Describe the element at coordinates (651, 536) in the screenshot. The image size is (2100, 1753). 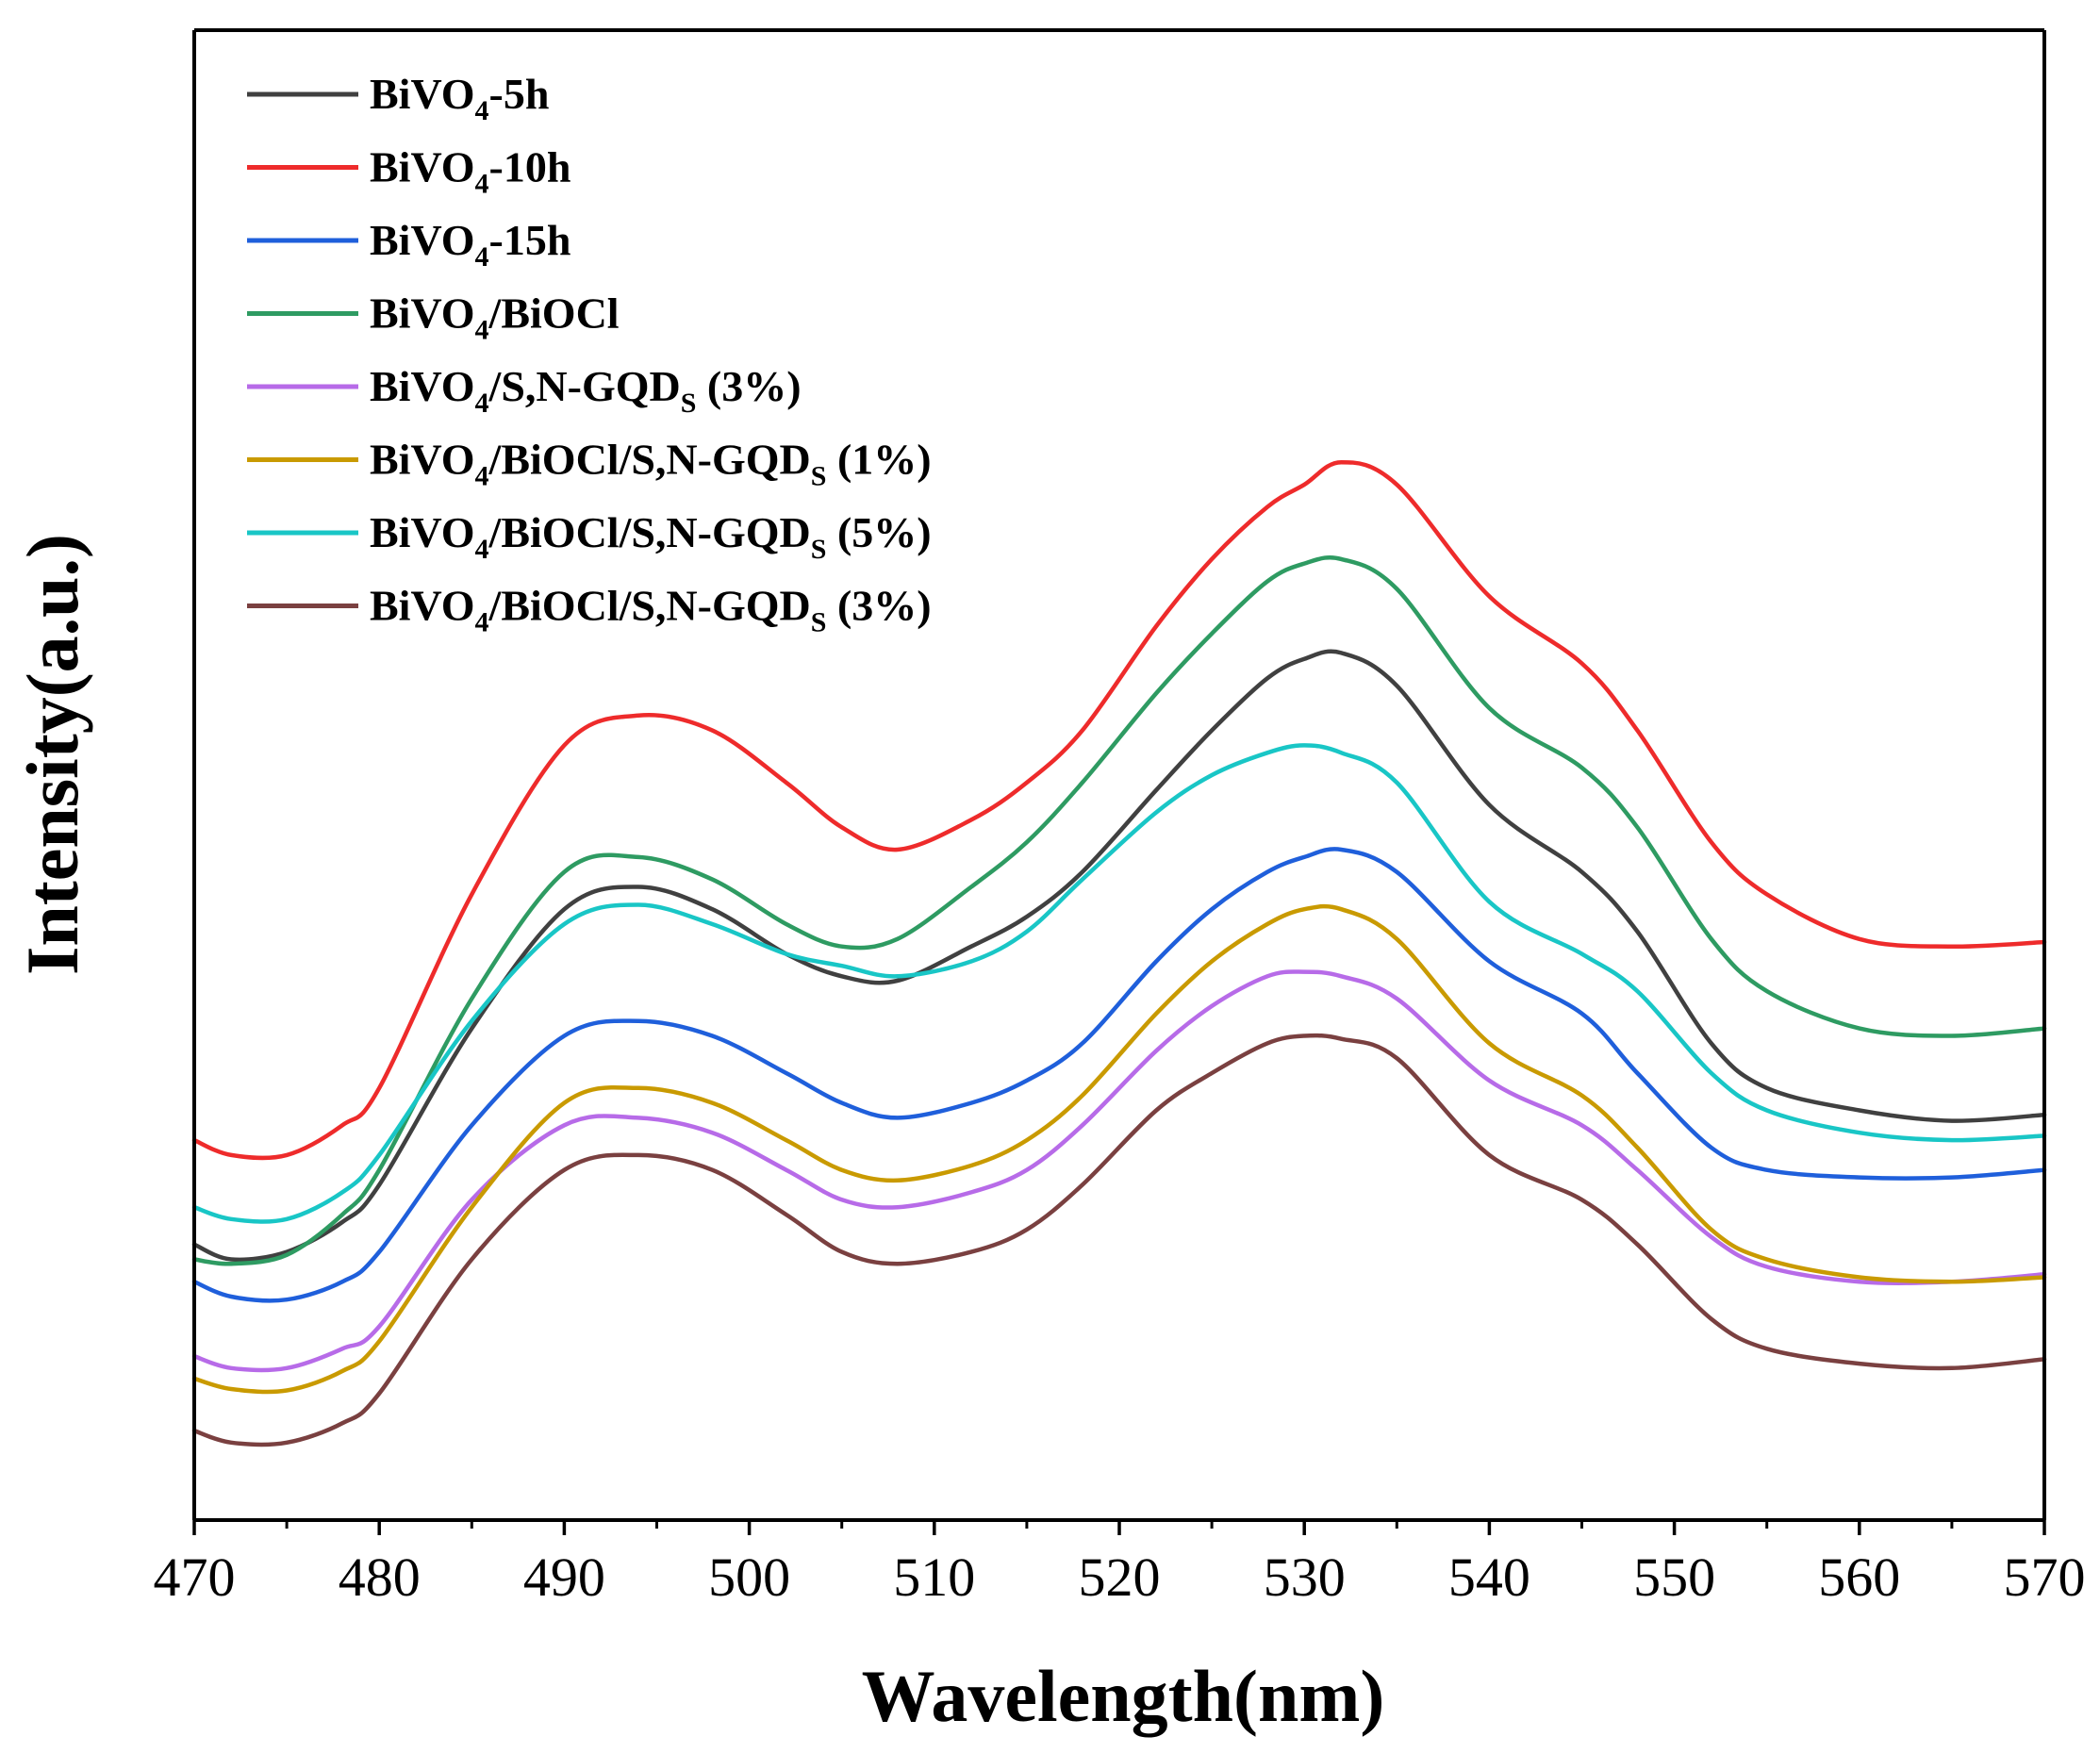
I see `legend-label: BiVO4/BiOCl/S,N-GQDS (5%)` at that location.